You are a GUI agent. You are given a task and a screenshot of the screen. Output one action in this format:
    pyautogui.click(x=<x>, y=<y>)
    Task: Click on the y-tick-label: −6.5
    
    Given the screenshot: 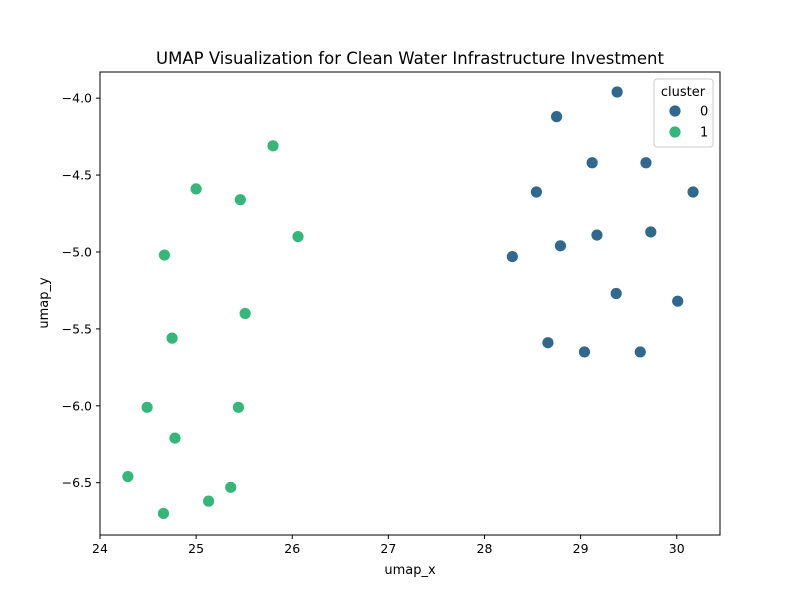 What is the action you would take?
    pyautogui.click(x=77, y=482)
    